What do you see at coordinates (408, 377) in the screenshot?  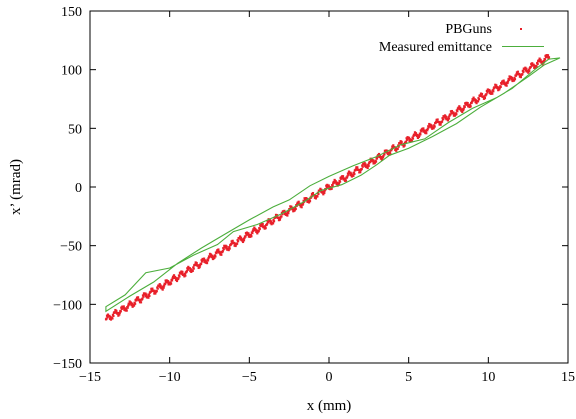 I see `x-tick-label: 5` at bounding box center [408, 377].